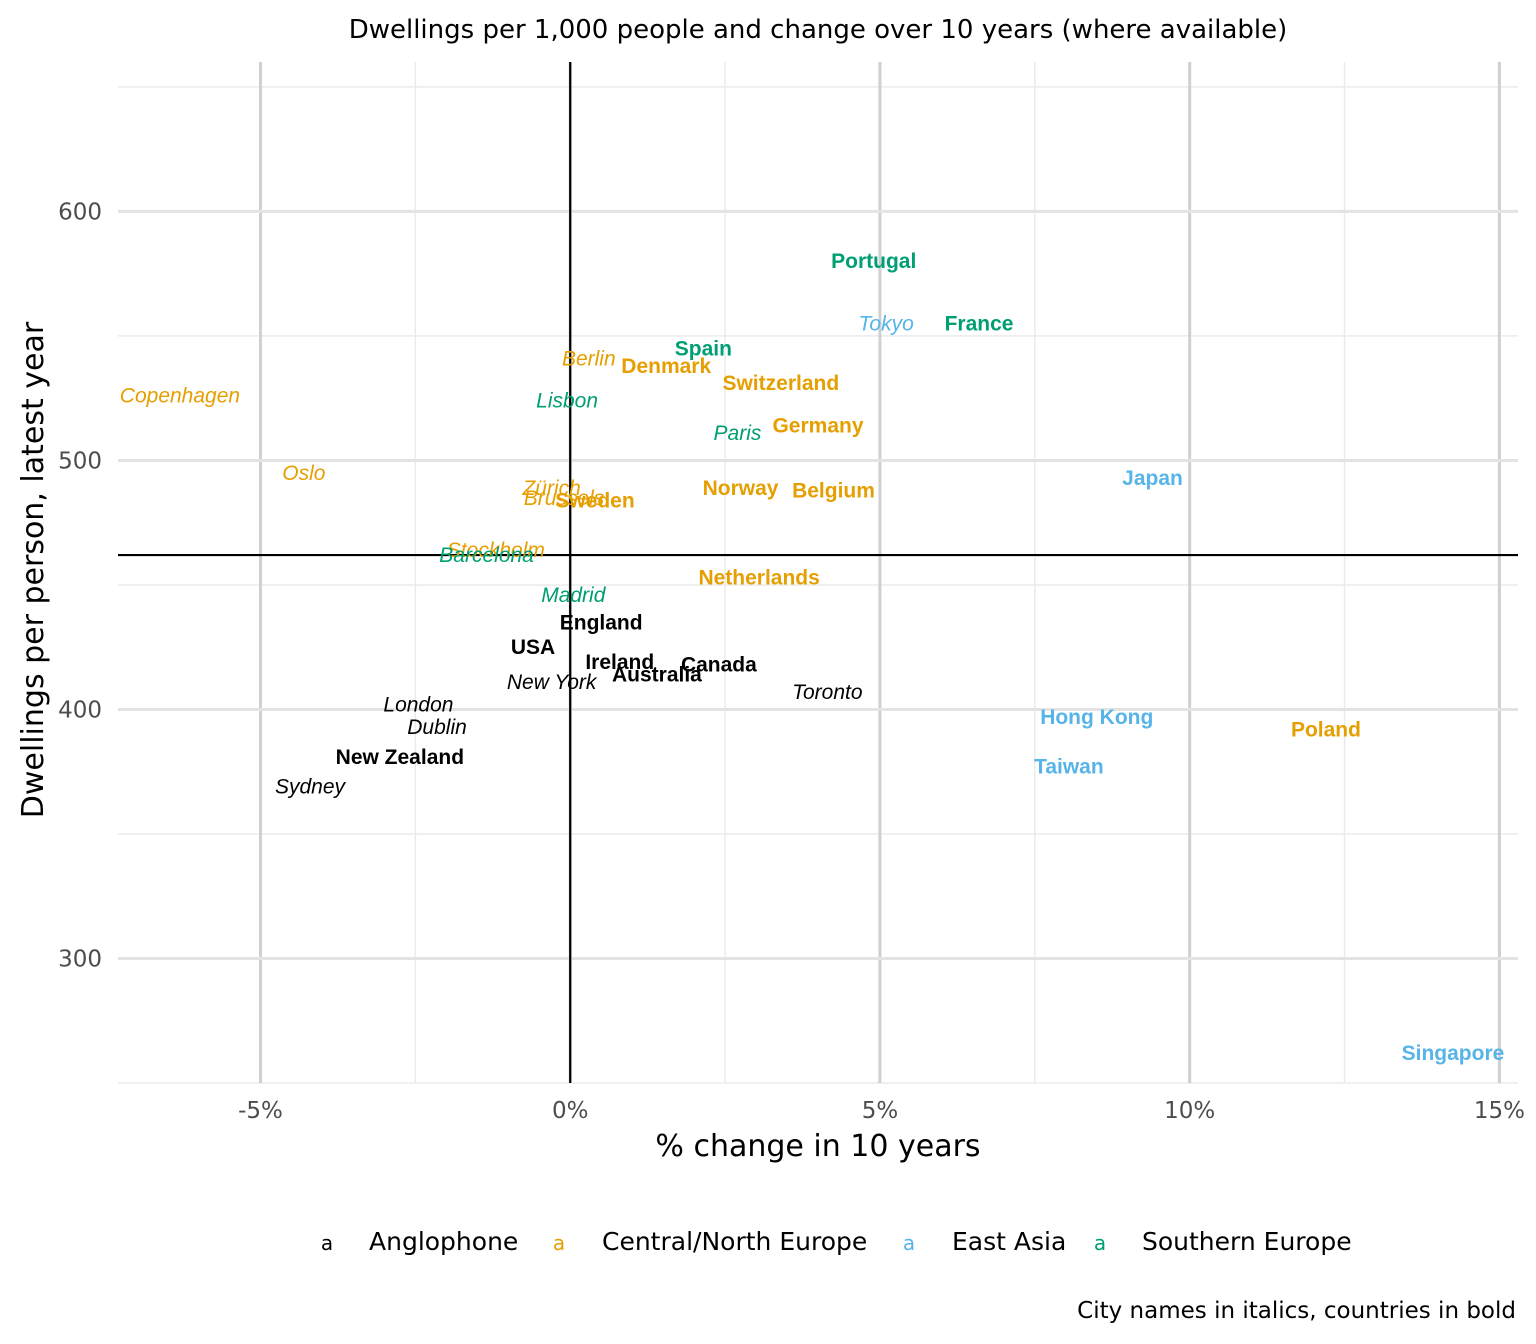 The height and width of the screenshot is (1344, 1536). What do you see at coordinates (734, 1241) in the screenshot?
I see `legend-label: Central/North Europe` at bounding box center [734, 1241].